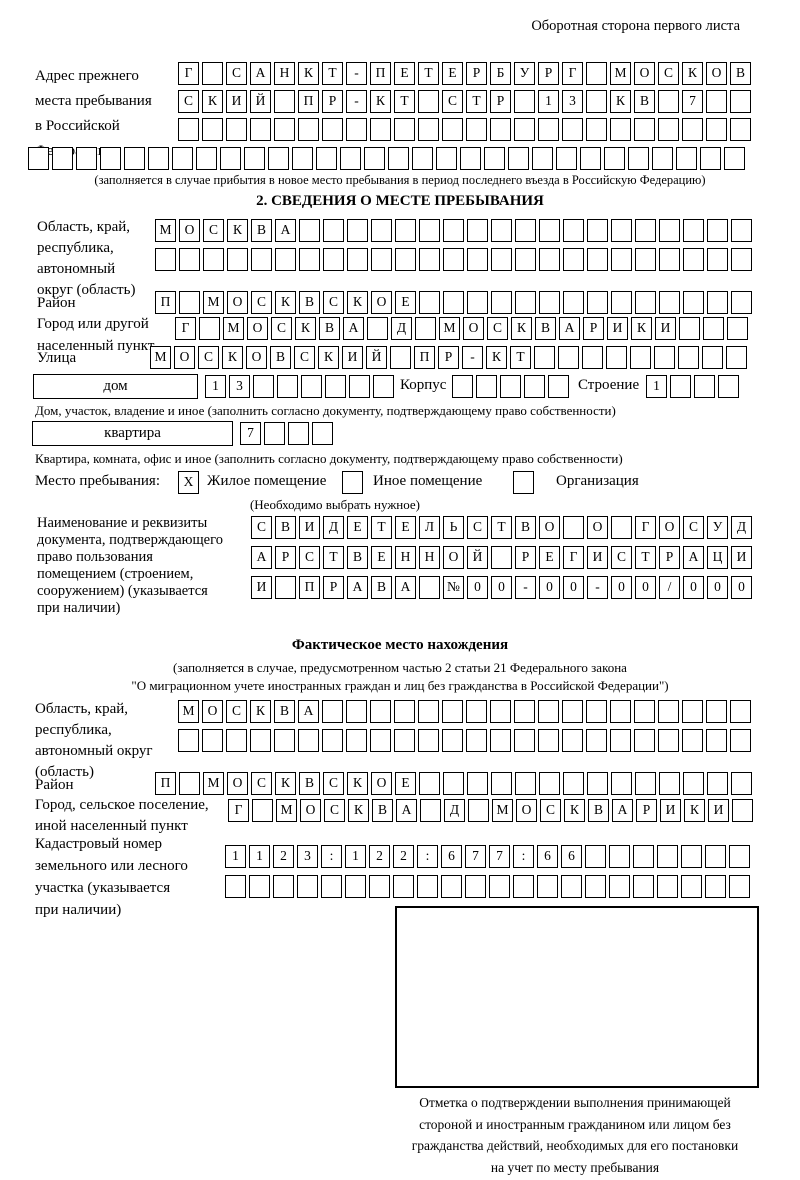 Image resolution: width=800 pixels, height=1180 pixels. I want to click on option-organization-label: Организация, so click(597, 481).